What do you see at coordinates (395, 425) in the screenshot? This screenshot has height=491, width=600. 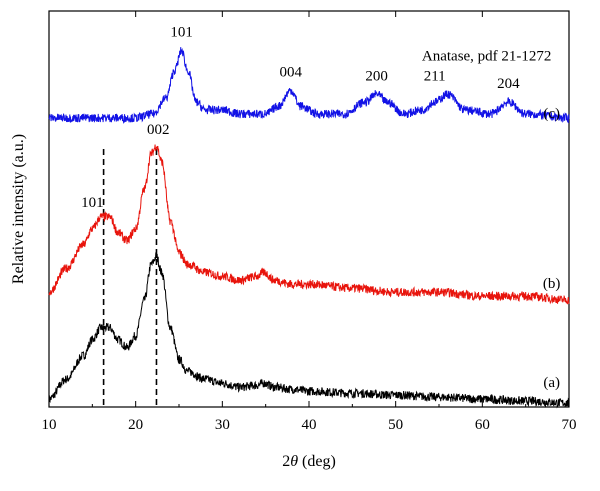 I see `x-tick-label: 50` at bounding box center [395, 425].